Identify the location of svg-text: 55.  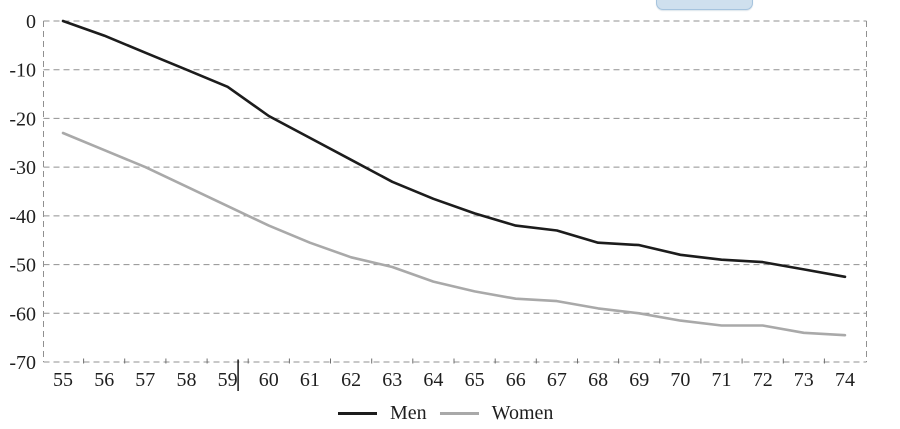
(63, 380).